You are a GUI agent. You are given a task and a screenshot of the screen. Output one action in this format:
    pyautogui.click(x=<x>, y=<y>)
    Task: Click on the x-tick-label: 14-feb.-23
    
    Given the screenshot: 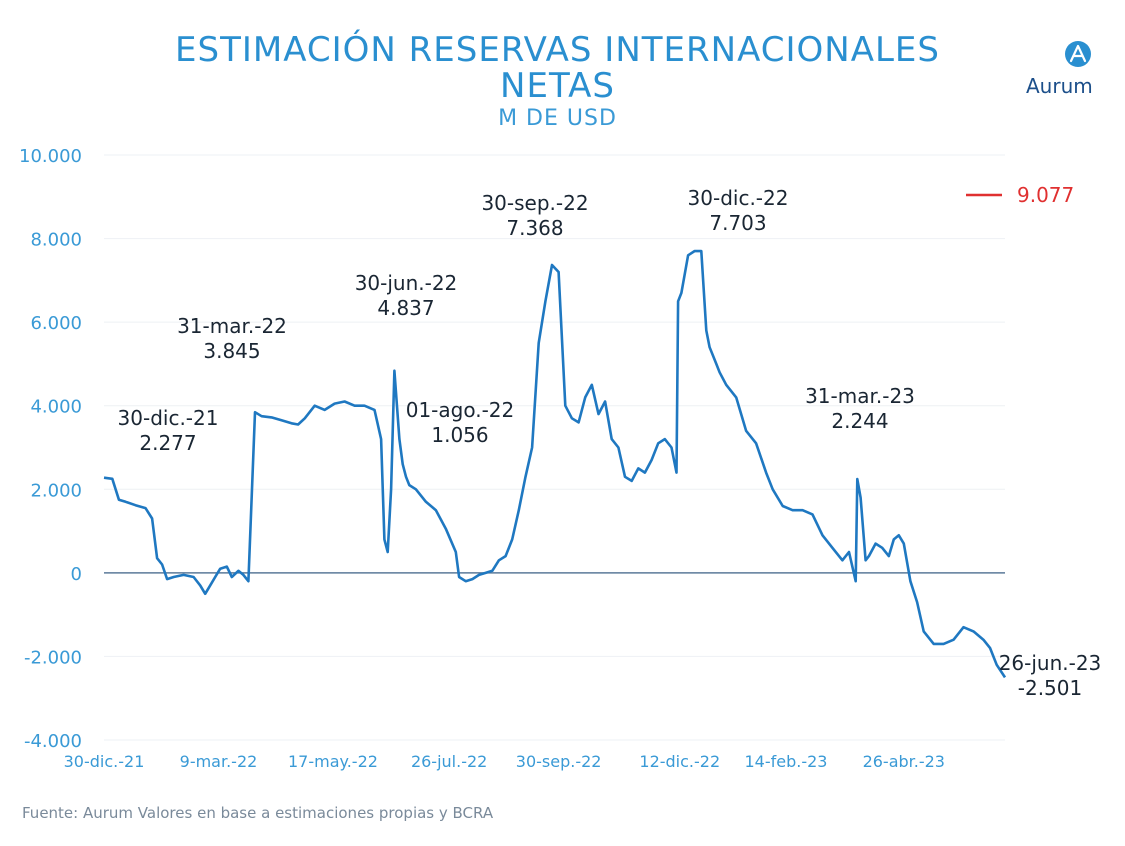 What is the action you would take?
    pyautogui.click(x=785, y=761)
    